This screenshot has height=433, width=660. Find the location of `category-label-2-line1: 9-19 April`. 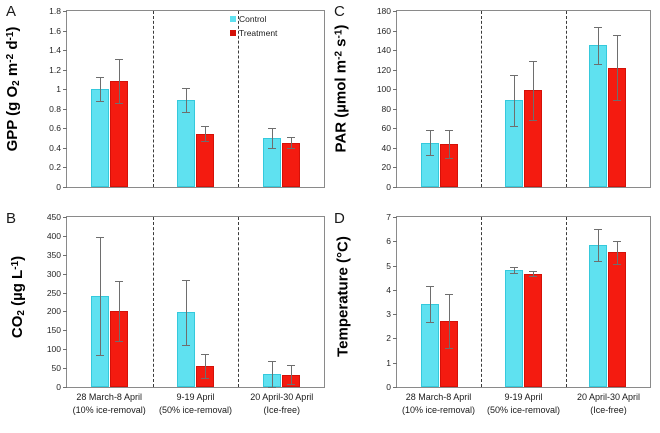

category-label-2-line1: 9-19 April is located at coordinates (523, 397).